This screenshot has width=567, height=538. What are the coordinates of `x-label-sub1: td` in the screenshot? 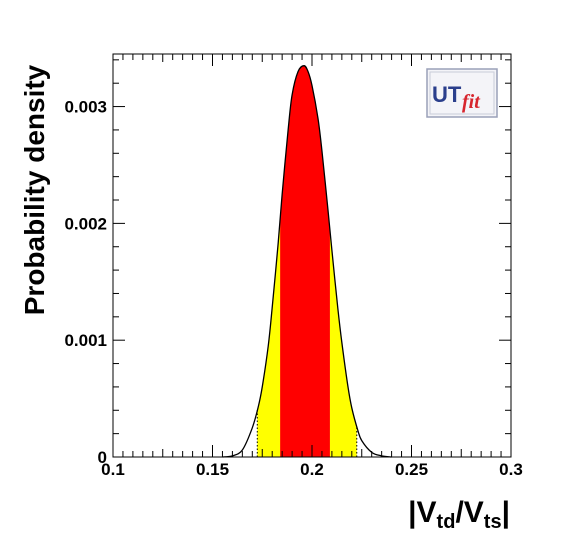 It's located at (446, 522).